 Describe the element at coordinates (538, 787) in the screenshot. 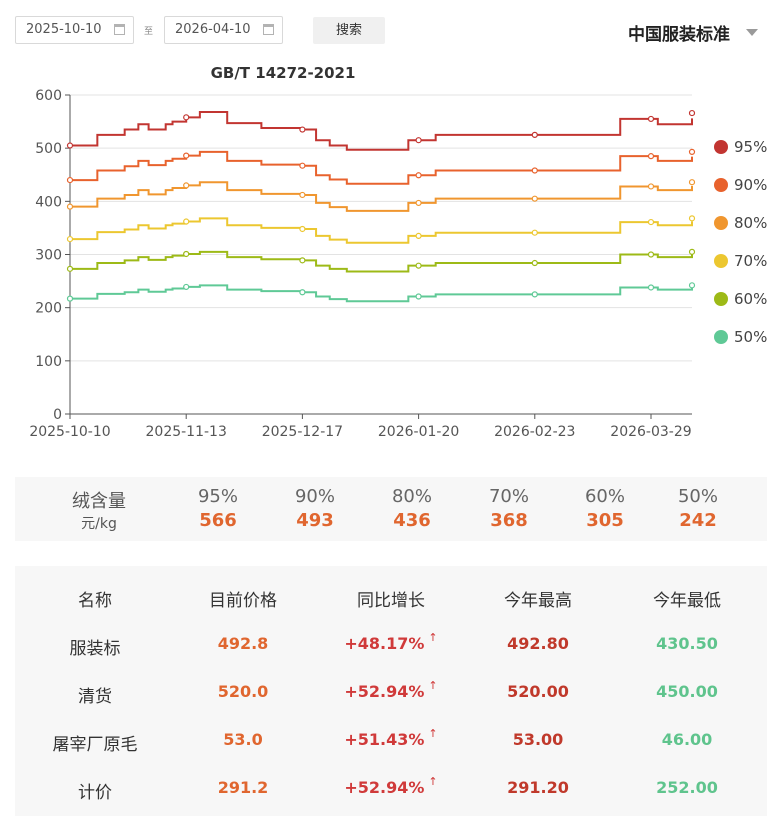

I see `row-year-high: 291.20` at that location.